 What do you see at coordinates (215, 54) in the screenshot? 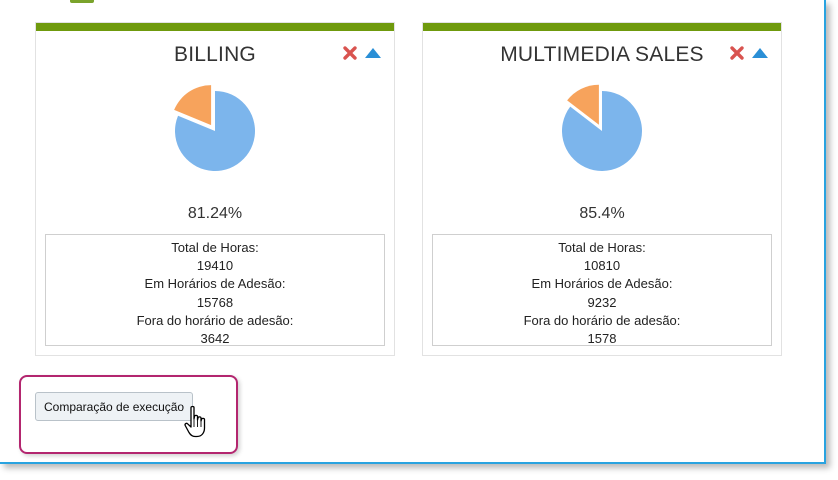
I see `card-title: BILLING` at bounding box center [215, 54].